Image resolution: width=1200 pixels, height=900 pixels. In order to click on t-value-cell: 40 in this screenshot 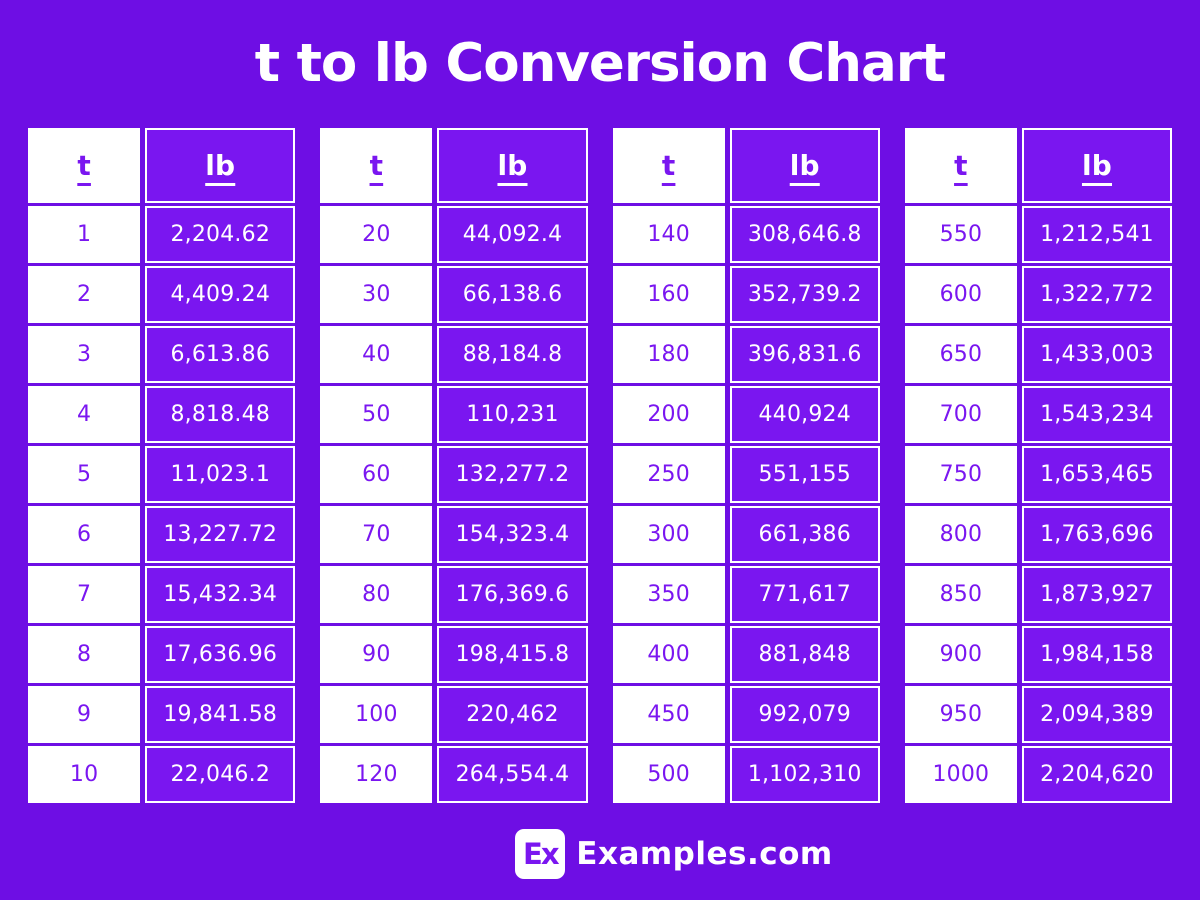, I will do `click(376, 354)`.